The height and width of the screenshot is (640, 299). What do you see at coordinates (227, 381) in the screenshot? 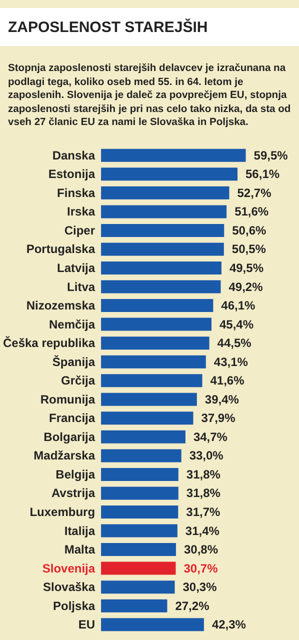
I see `data-label: 41,6%` at bounding box center [227, 381].